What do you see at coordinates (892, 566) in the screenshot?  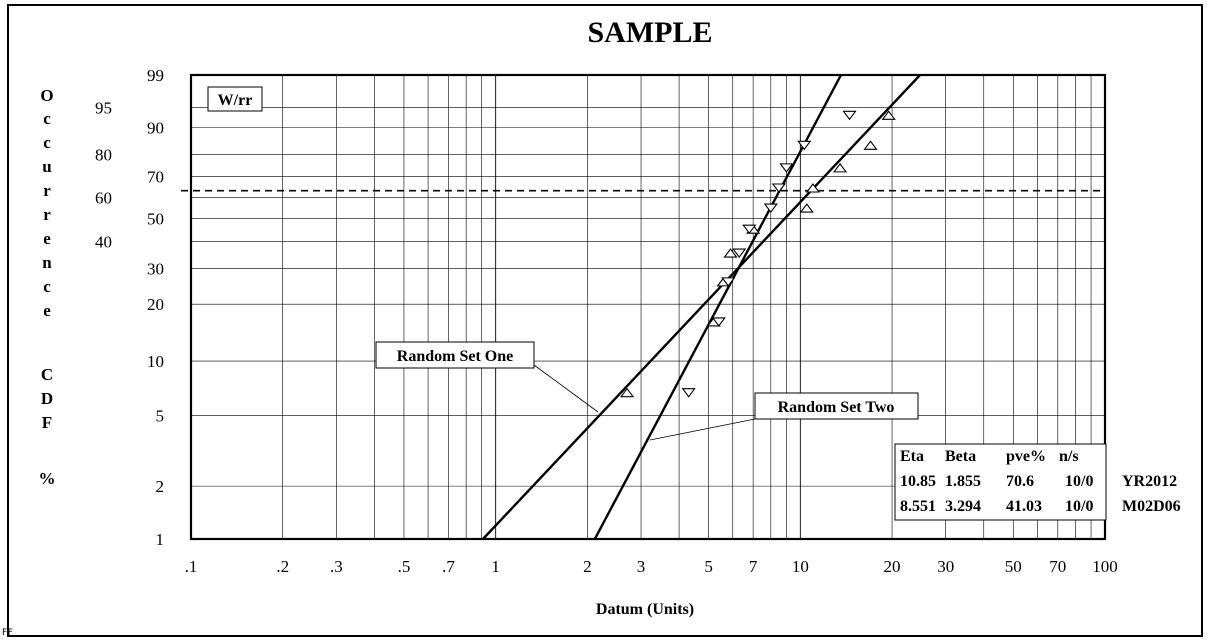 I see `x-tick-label: 20` at bounding box center [892, 566].